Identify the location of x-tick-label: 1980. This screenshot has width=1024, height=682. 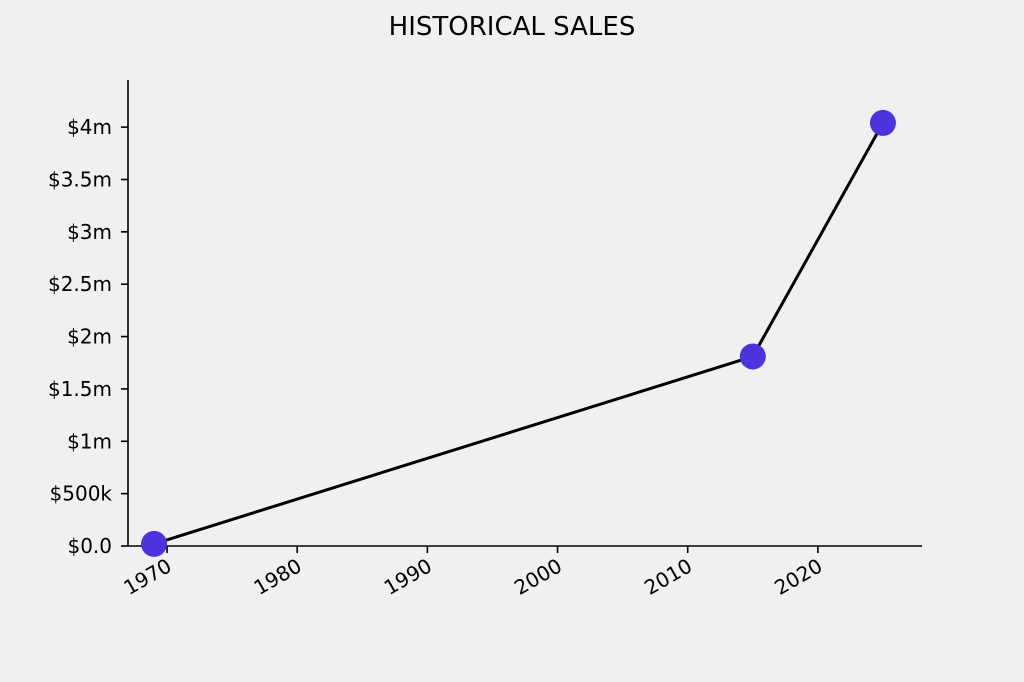
(278, 577).